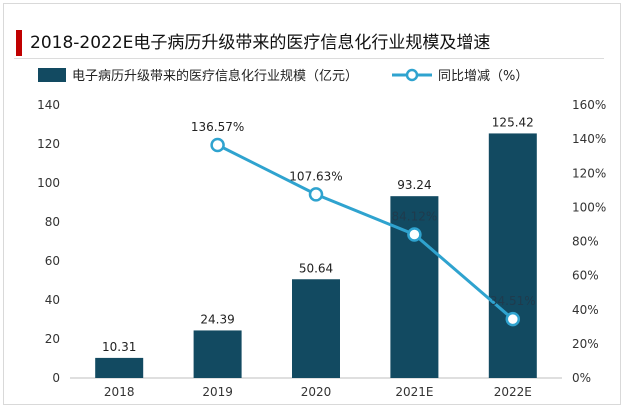 This screenshot has width=626, height=409. What do you see at coordinates (513, 301) in the screenshot?
I see `line-value-label: 34.51%` at bounding box center [513, 301].